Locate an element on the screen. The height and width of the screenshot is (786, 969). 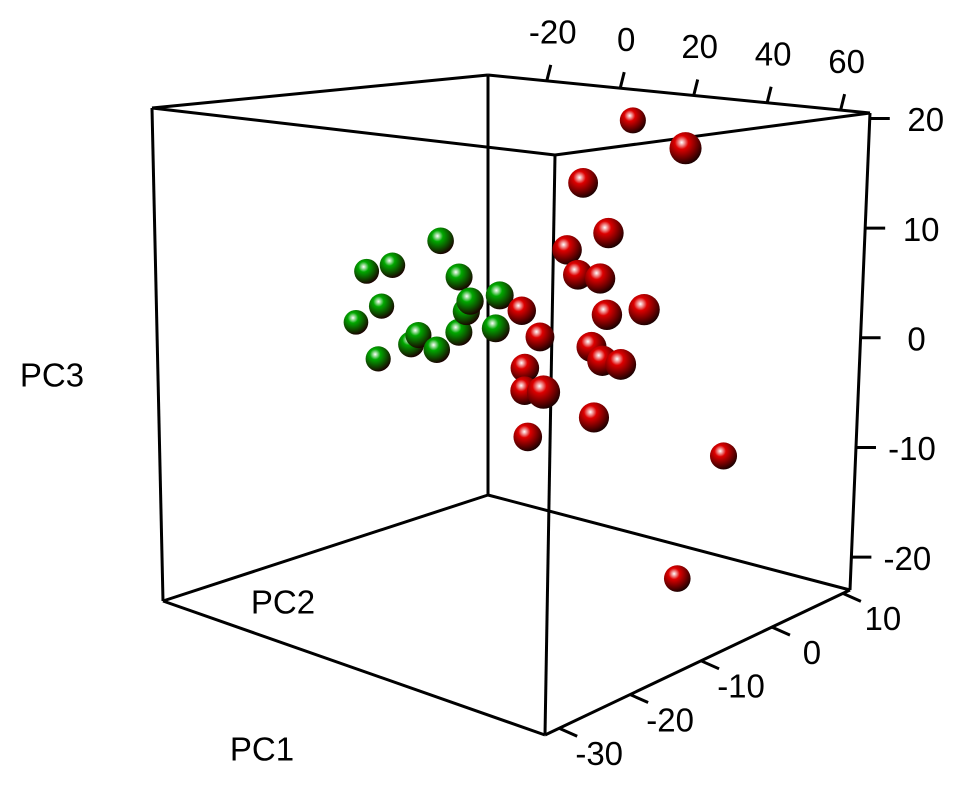
y-tick-label: 0 is located at coordinates (812, 652).